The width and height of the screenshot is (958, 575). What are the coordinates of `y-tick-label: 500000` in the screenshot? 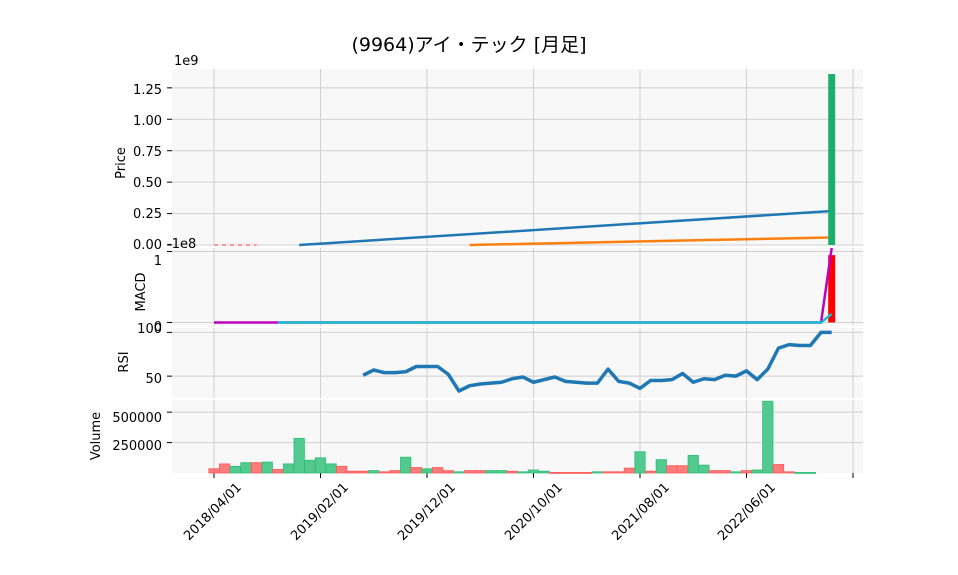 It's located at (137, 418).